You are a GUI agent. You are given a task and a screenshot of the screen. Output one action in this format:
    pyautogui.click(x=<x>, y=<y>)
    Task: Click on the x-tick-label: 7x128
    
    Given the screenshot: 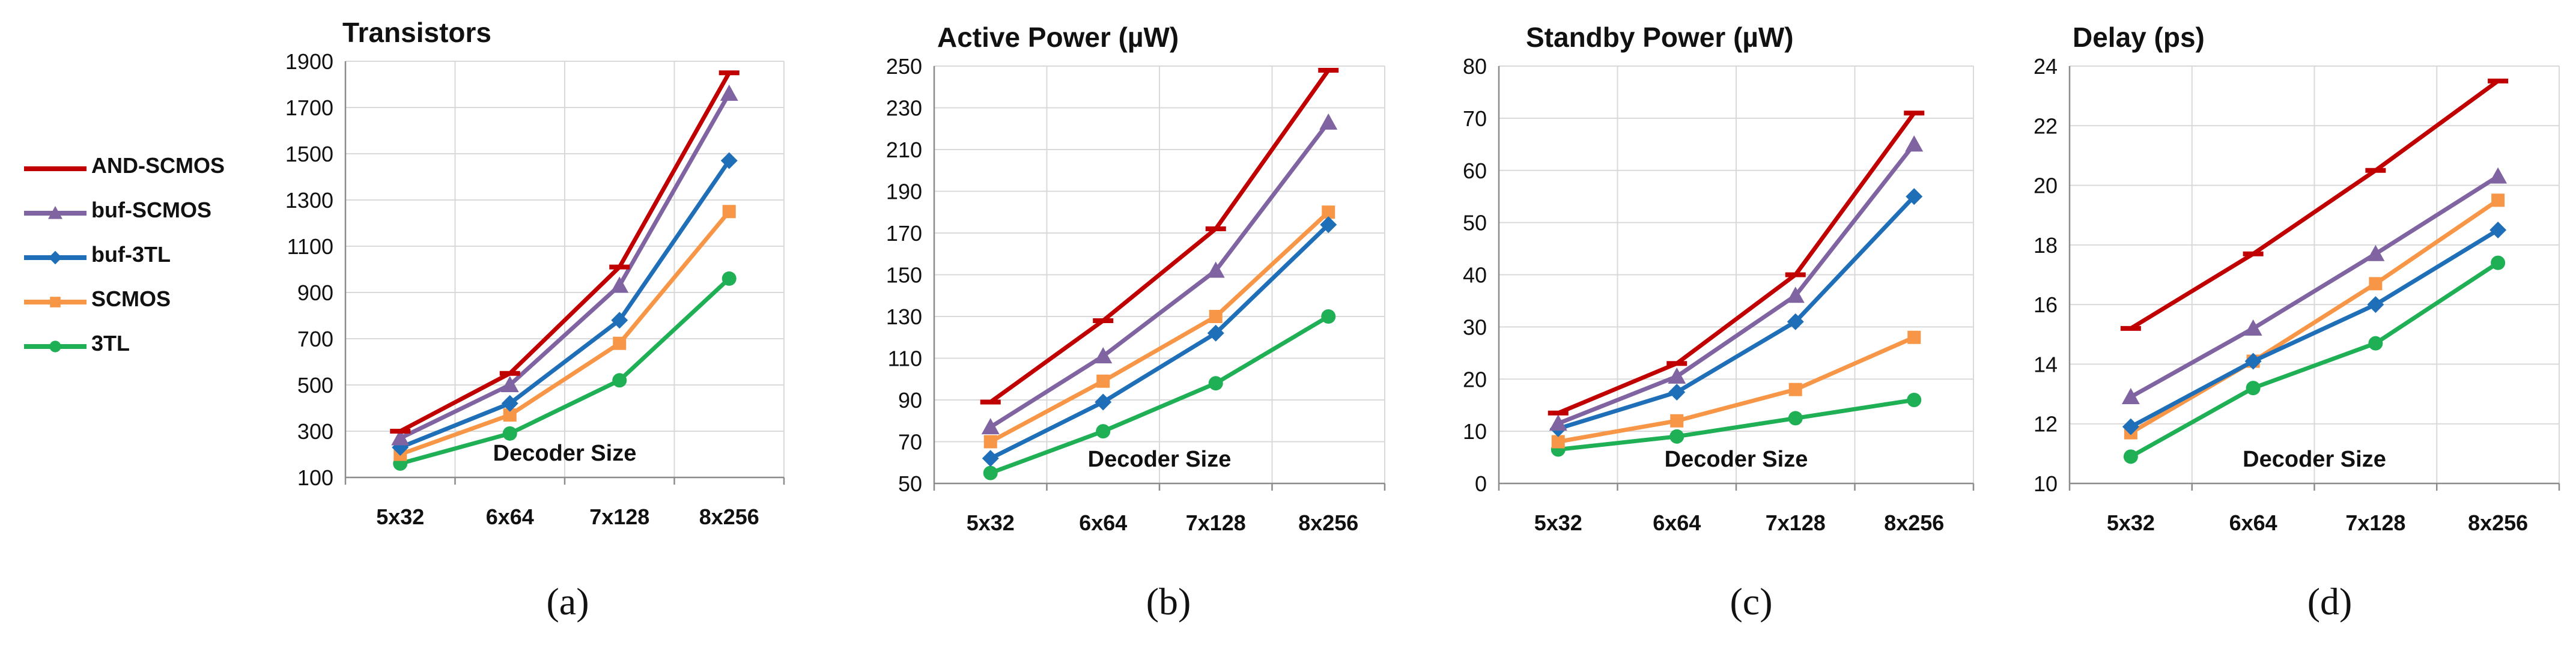 What is the action you would take?
    pyautogui.click(x=619, y=516)
    